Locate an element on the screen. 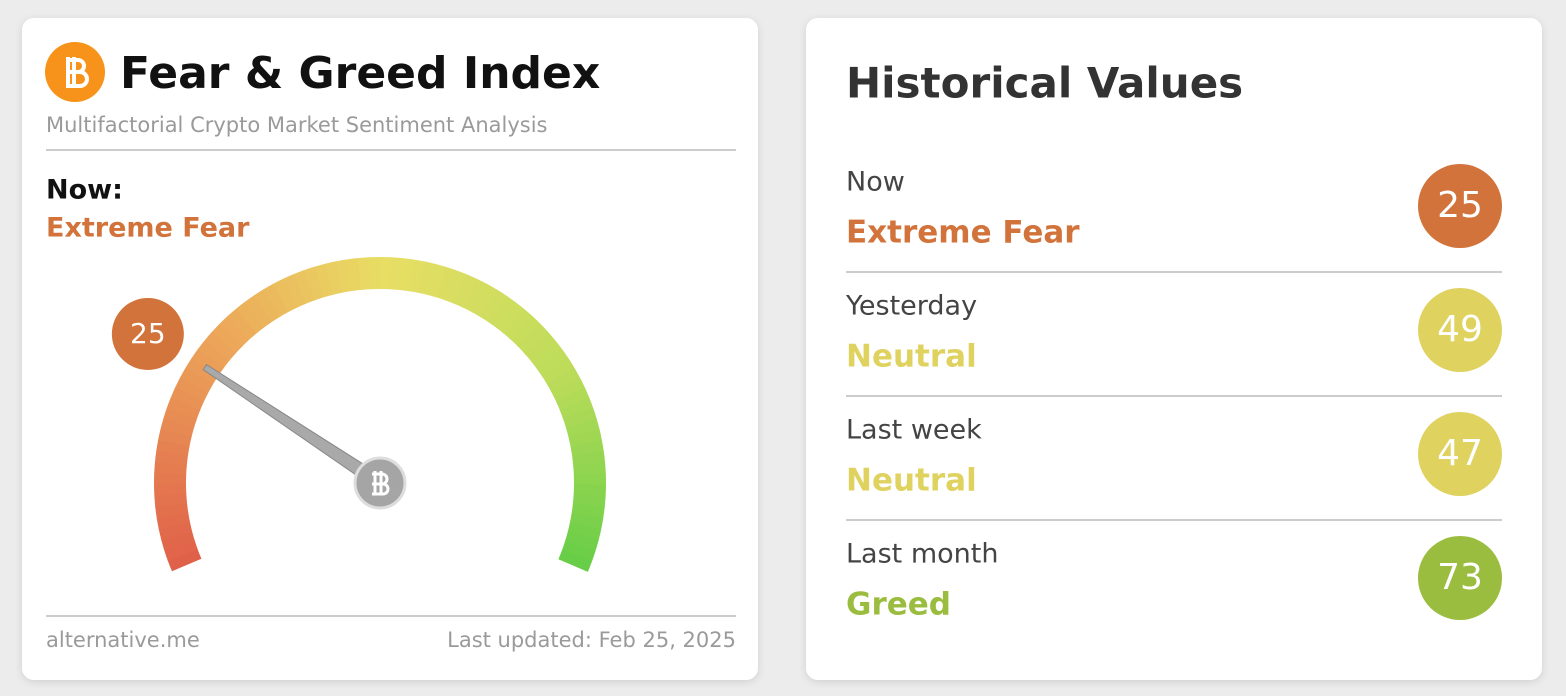 This screenshot has width=1566, height=696. row-value: 25 is located at coordinates (1460, 205).